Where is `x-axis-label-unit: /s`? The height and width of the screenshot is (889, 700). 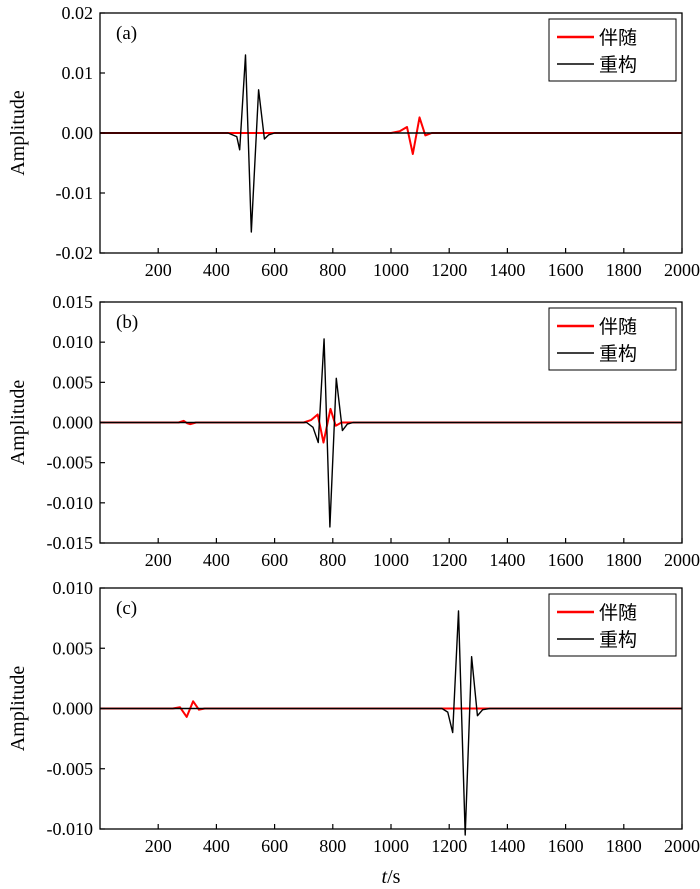
x-axis-label-unit: /s is located at coordinates (394, 877).